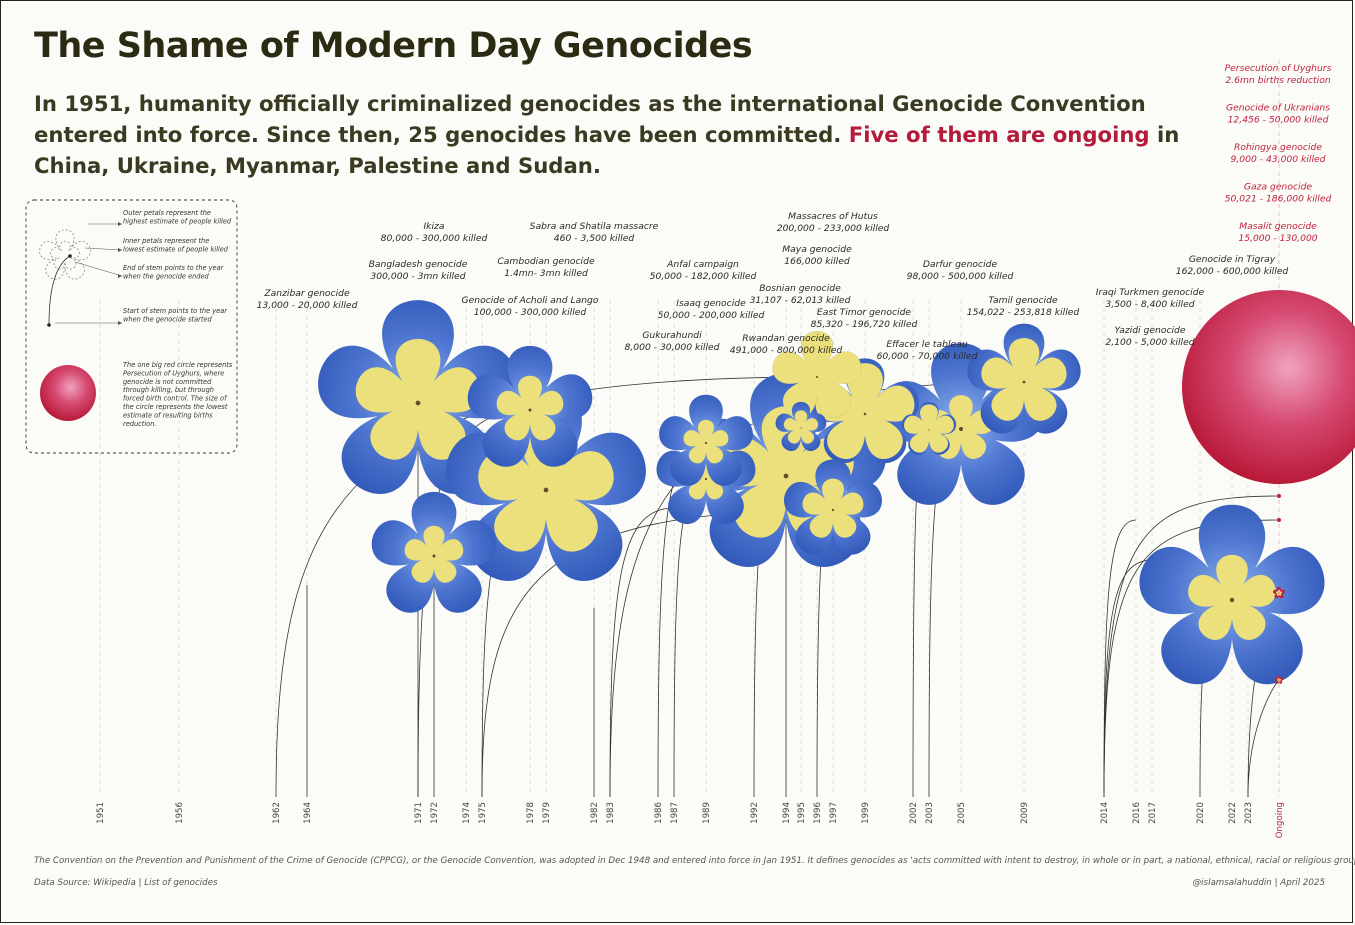  What do you see at coordinates (177, 221) in the screenshot?
I see `legend-line: highest estimate of people killed` at bounding box center [177, 221].